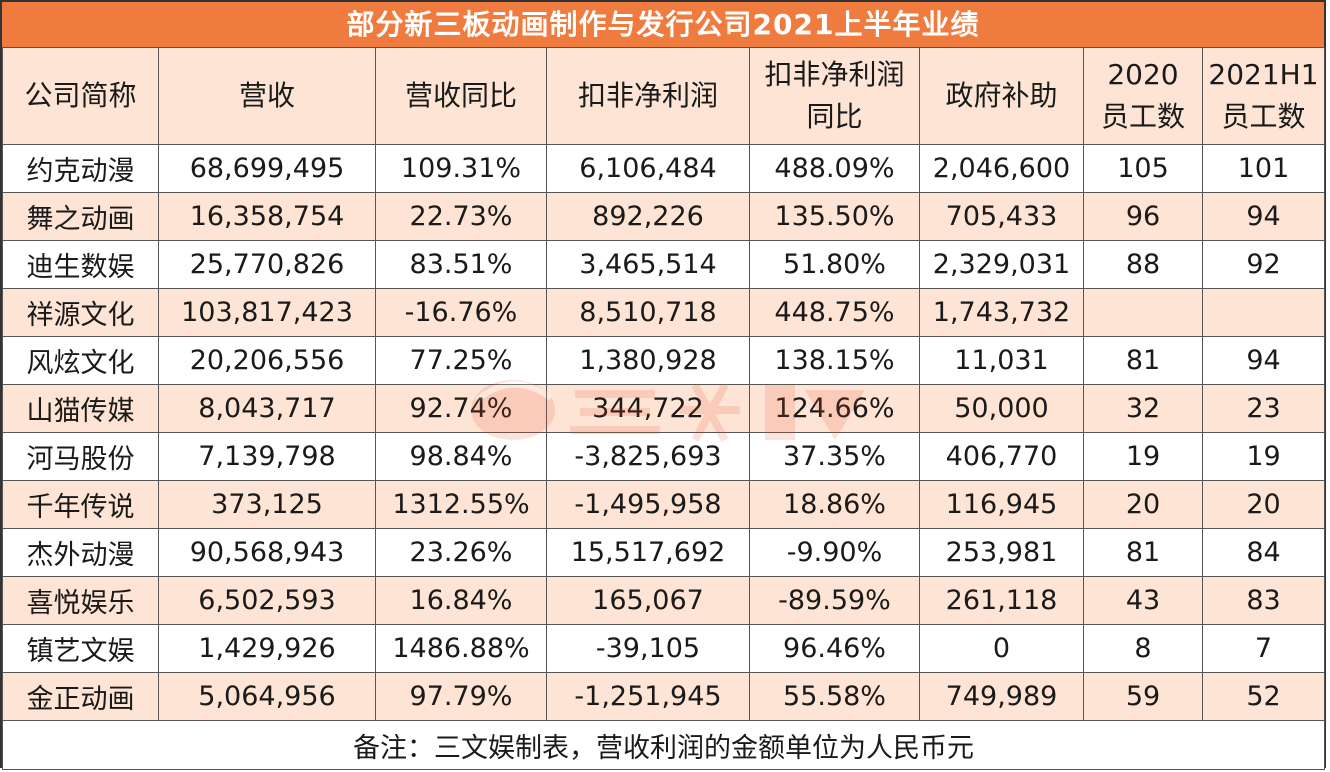 This screenshot has height=772, width=1330. What do you see at coordinates (1143, 96) in the screenshot?
I see `header-cell-employees-2020: 2020 员工数` at bounding box center [1143, 96].